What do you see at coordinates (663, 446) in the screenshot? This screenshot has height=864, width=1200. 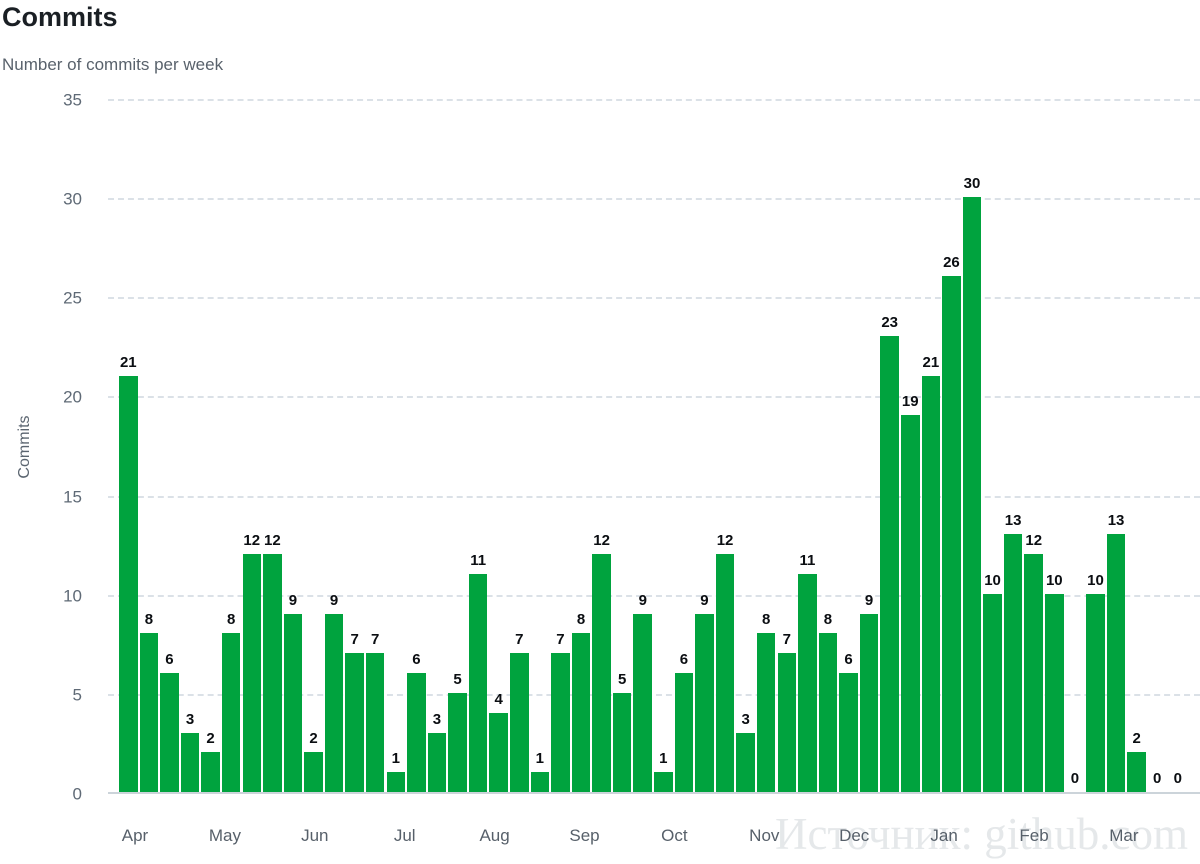 I see `week-slot-27: 1` at bounding box center [663, 446].